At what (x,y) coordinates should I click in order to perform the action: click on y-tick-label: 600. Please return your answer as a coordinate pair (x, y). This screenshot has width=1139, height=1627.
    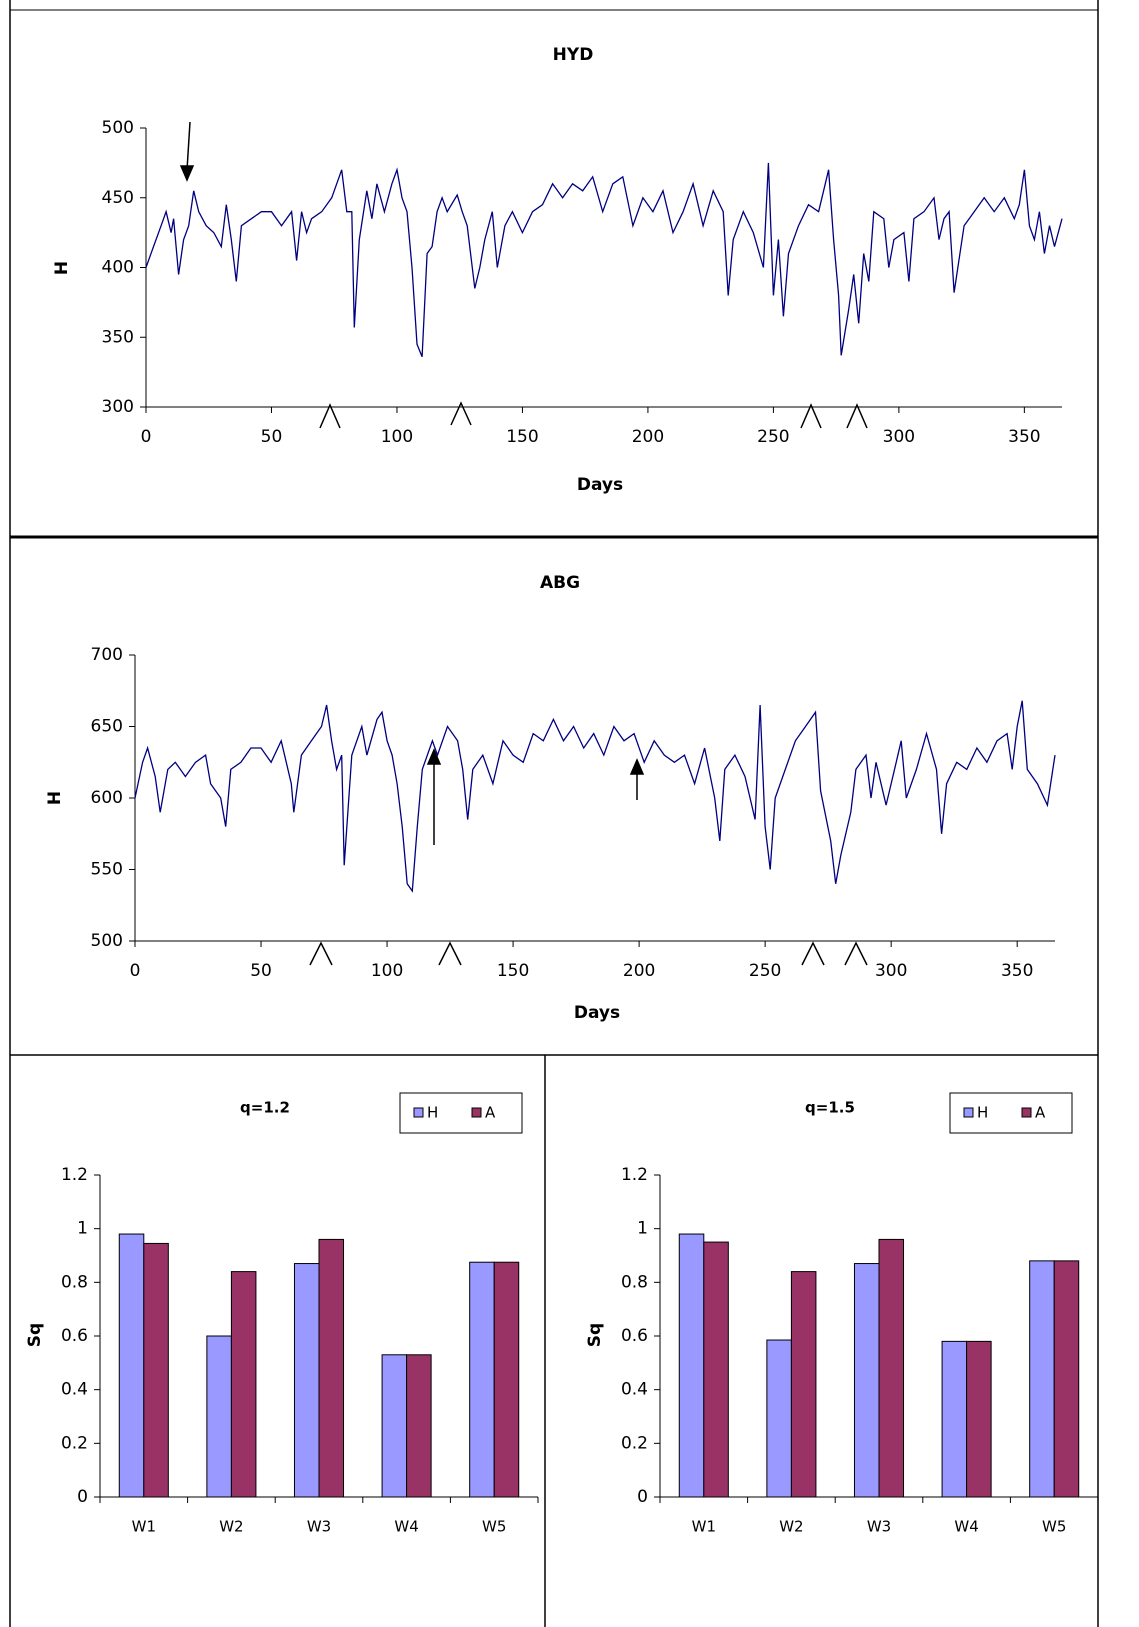
    Looking at the image, I should click on (107, 798).